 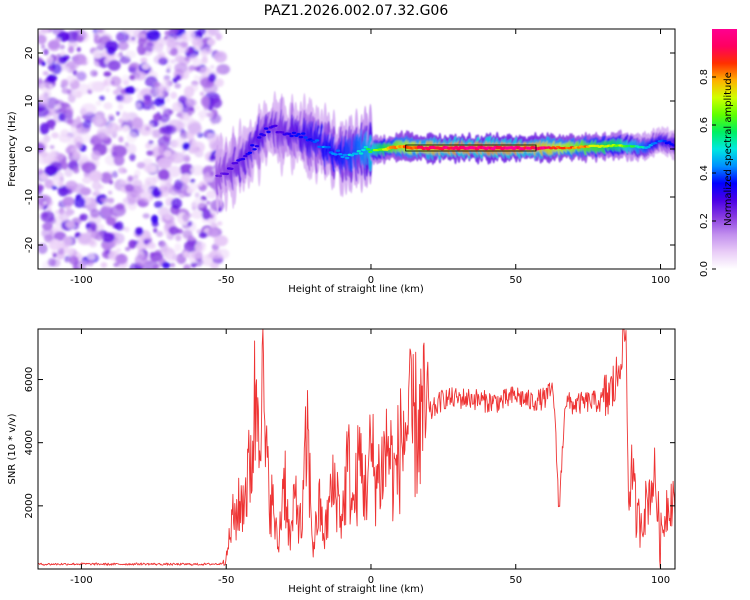 What do you see at coordinates (29, 149) in the screenshot?
I see `spectrogram-ytick-label: 0` at bounding box center [29, 149].